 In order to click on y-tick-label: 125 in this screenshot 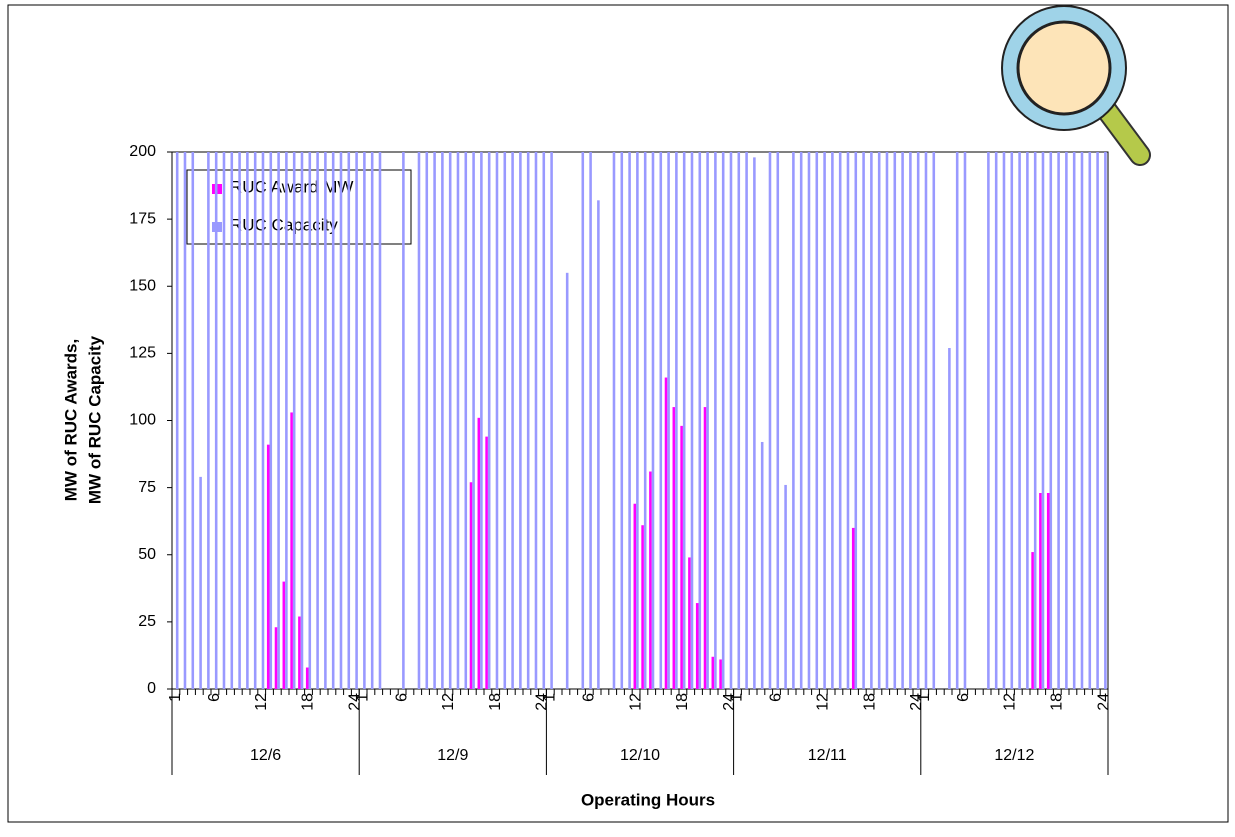, I will do `click(142, 353)`.